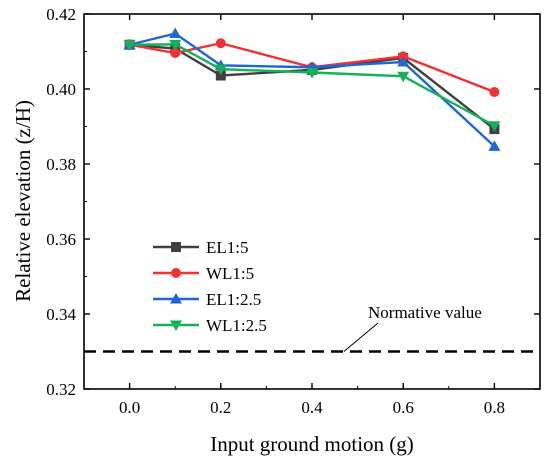  I want to click on legend-label: WL1:2.5, so click(236, 325).